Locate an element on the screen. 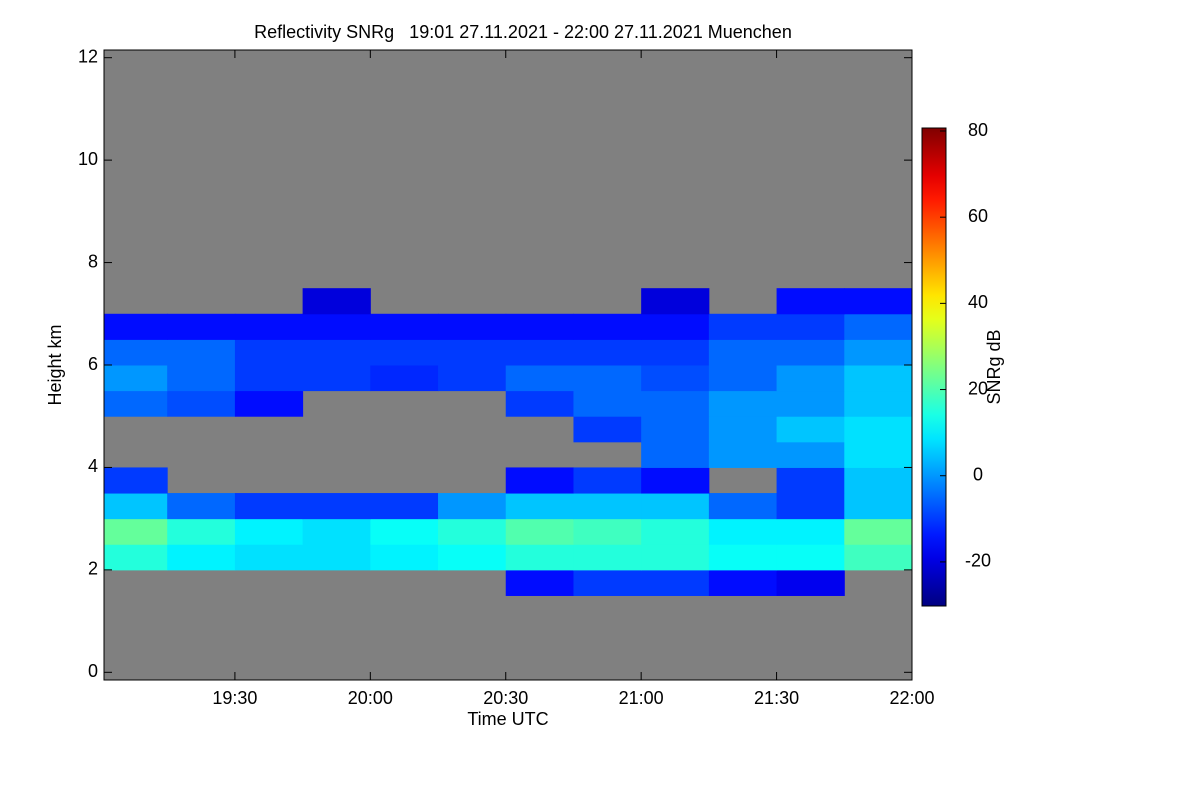 This screenshot has height=800, width=1200. x-tick-label: 22:00 is located at coordinates (911, 698).